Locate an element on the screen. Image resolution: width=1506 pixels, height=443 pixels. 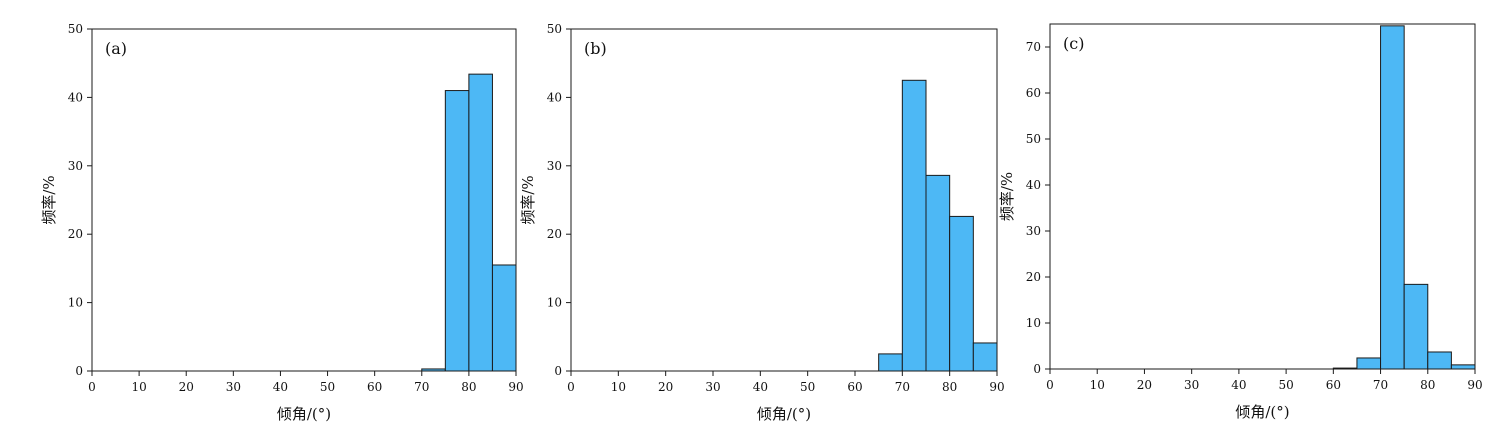
y-tick-label: 60 is located at coordinates (1033, 93).